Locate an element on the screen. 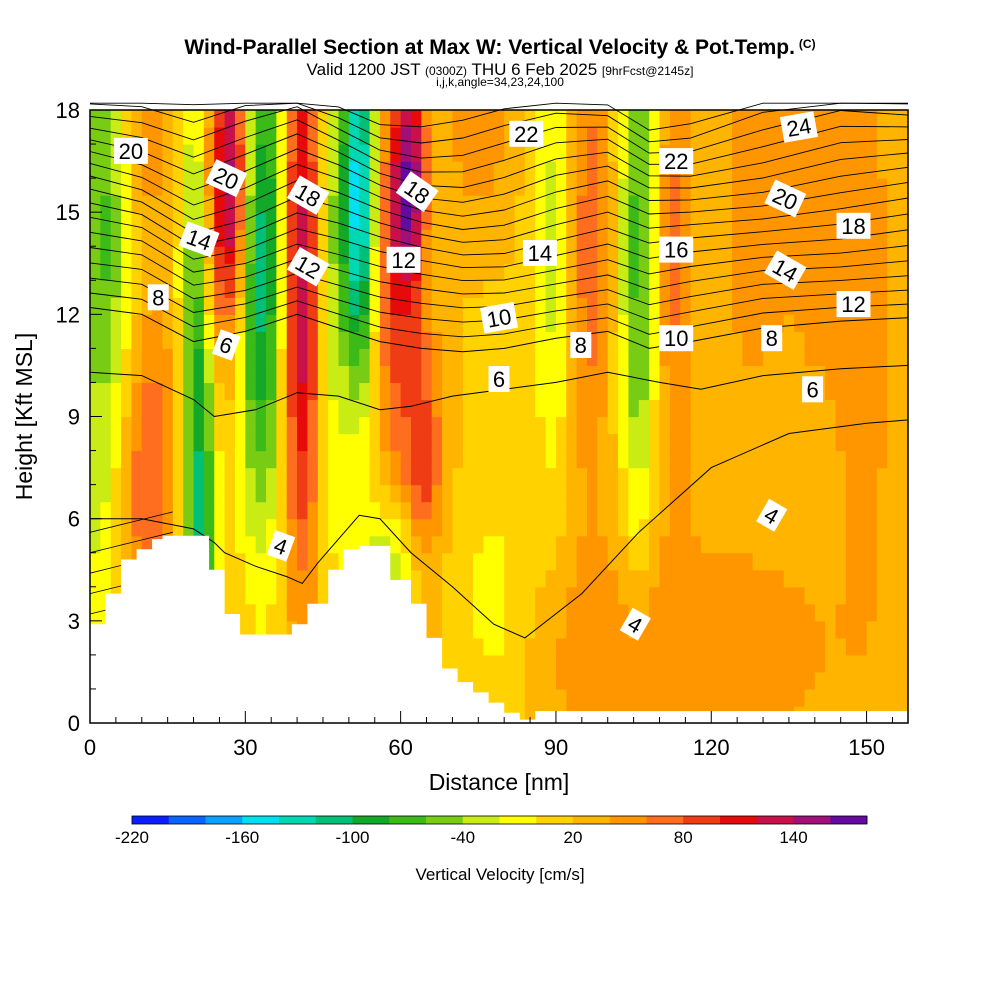 The image size is (1000, 1000). contour-label-text: 6 is located at coordinates (812, 389).